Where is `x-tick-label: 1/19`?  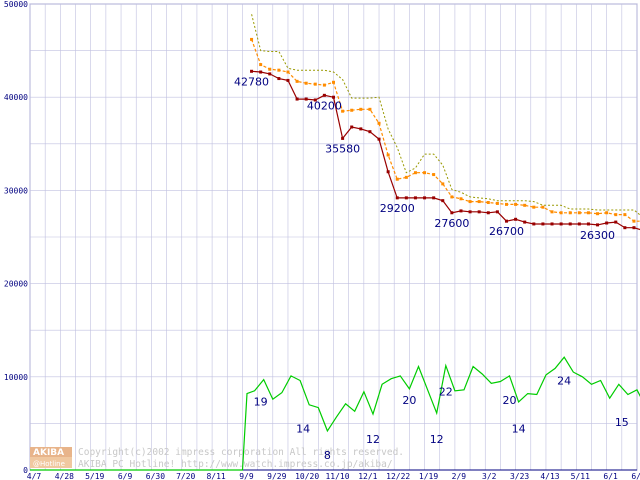
x-tick-label: 1/19 is located at coordinates (428, 476).